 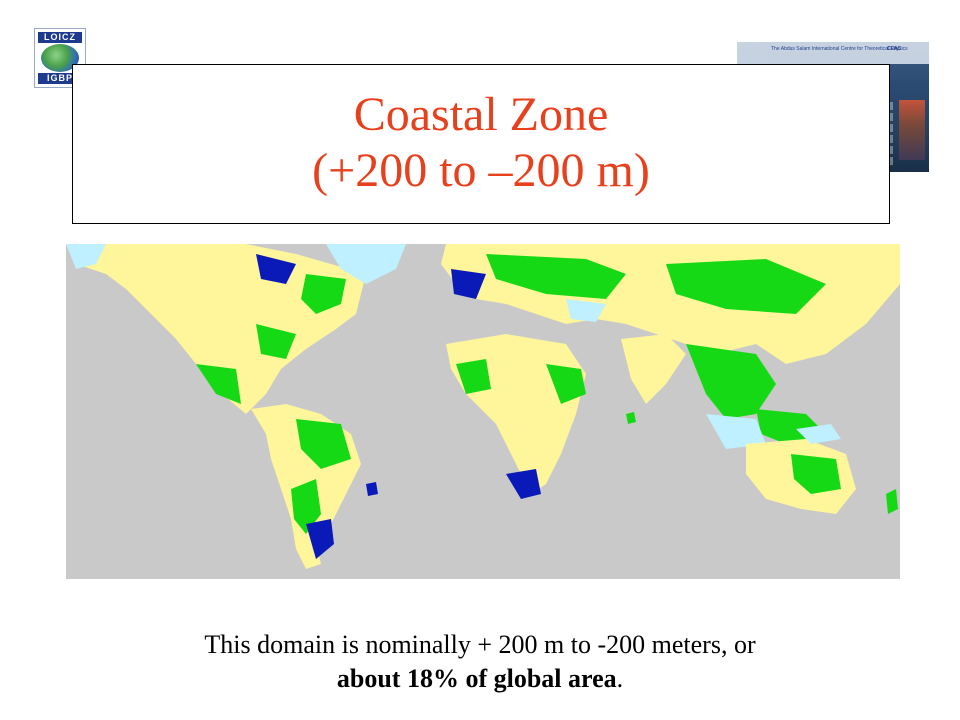 I want to click on thumbnail-photo, so click(x=912, y=130).